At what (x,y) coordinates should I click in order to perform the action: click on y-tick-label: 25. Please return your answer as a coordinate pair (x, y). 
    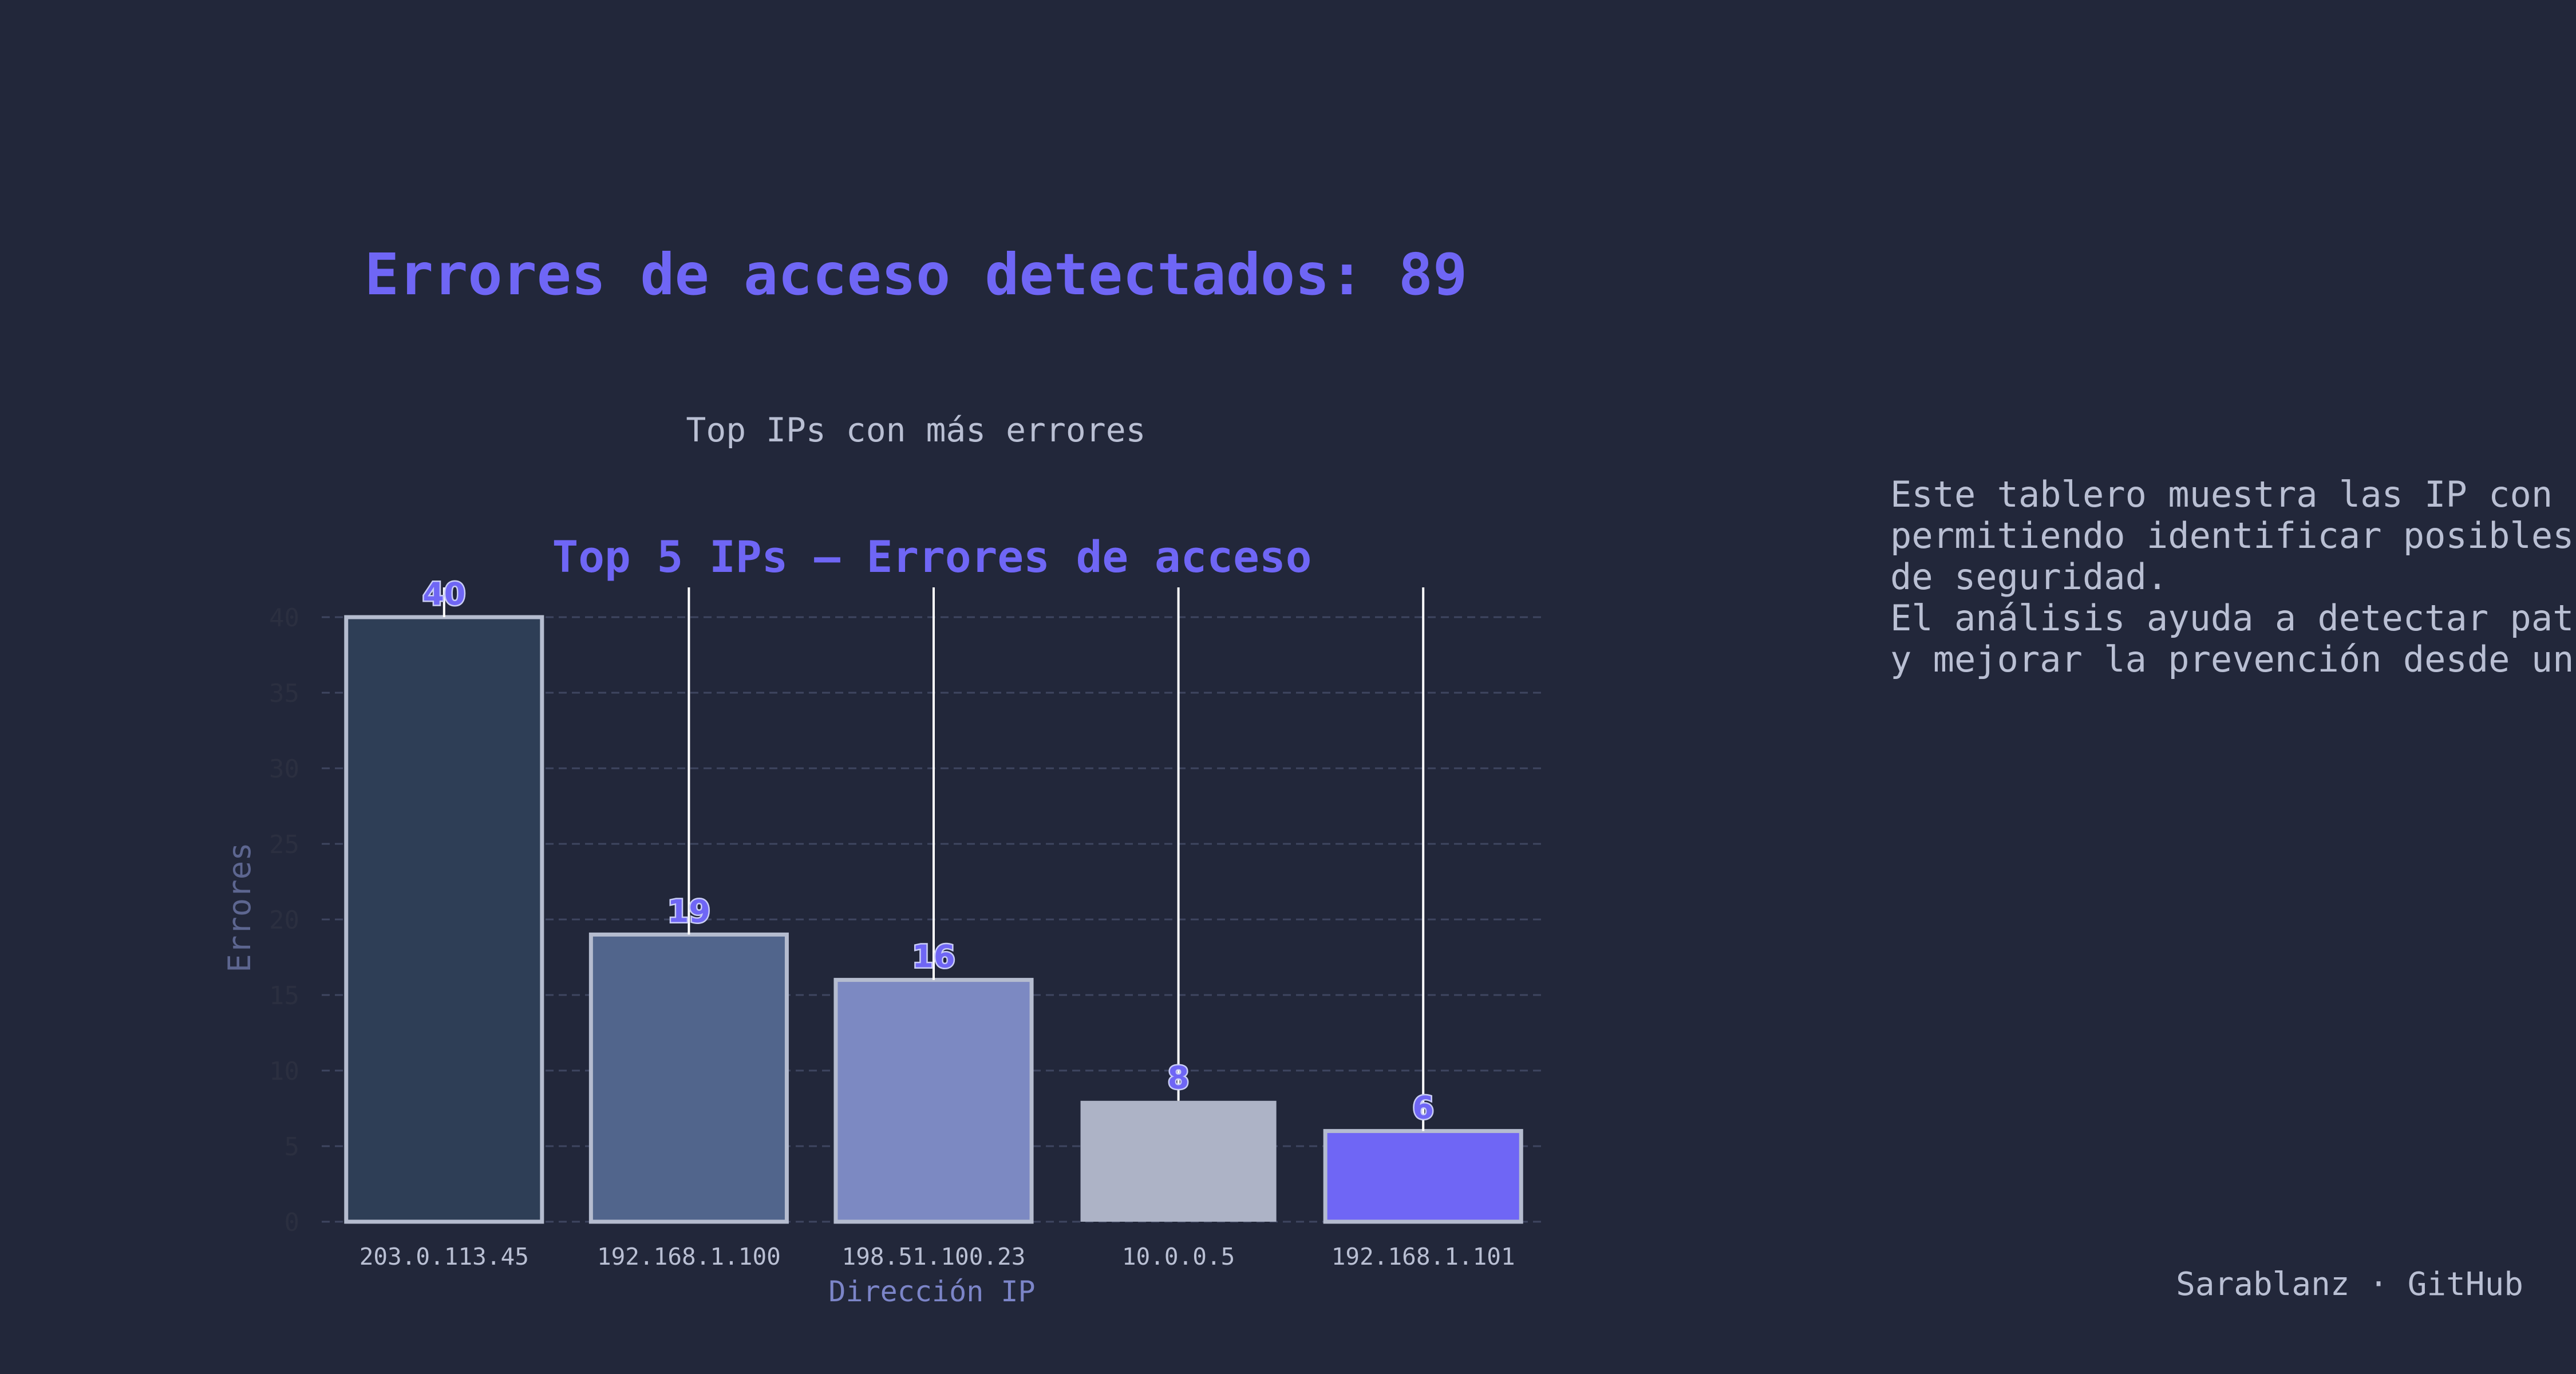
    Looking at the image, I should click on (284, 845).